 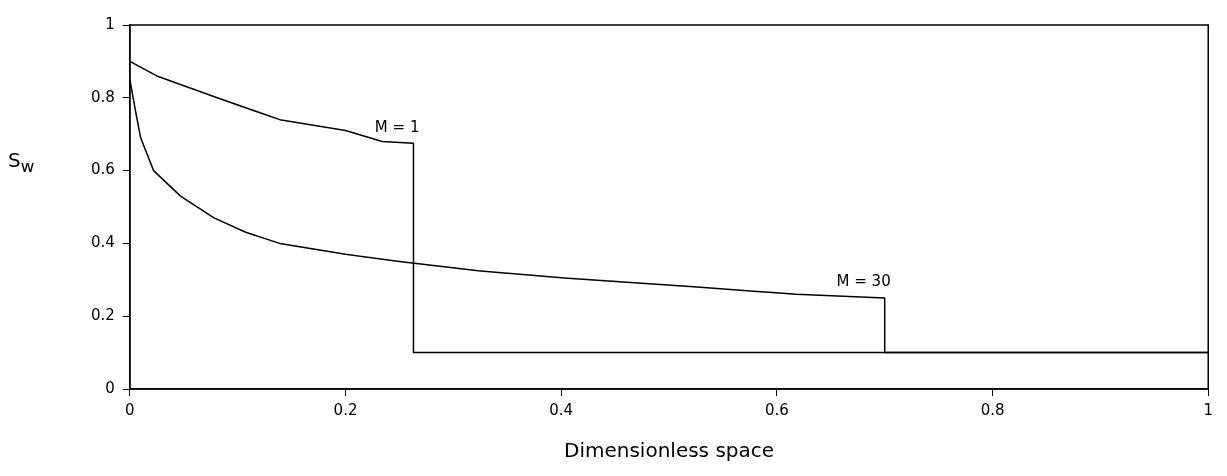 What do you see at coordinates (1208, 409) in the screenshot?
I see `x-tick-label: 1` at bounding box center [1208, 409].